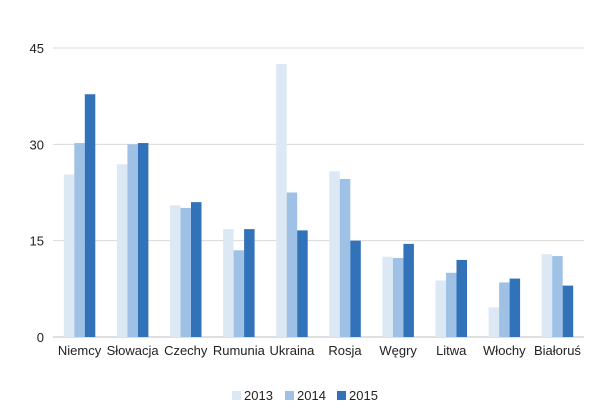 The height and width of the screenshot is (420, 610). What do you see at coordinates (451, 350) in the screenshot?
I see `x-tick-label: Litwa` at bounding box center [451, 350].